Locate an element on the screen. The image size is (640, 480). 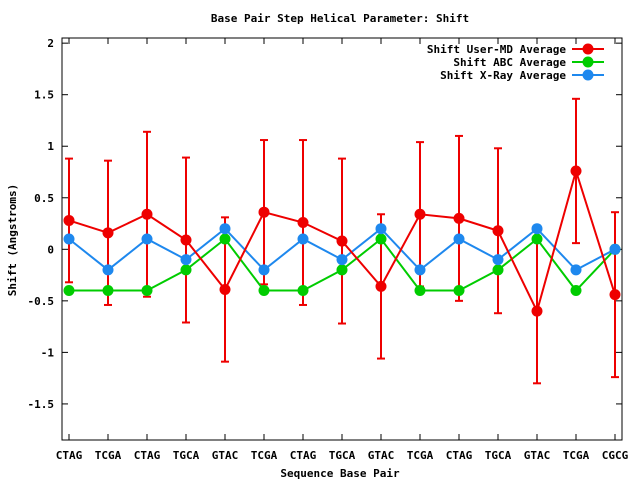
x-axis-label: Sequence Base Pair is located at coordinates (340, 473).